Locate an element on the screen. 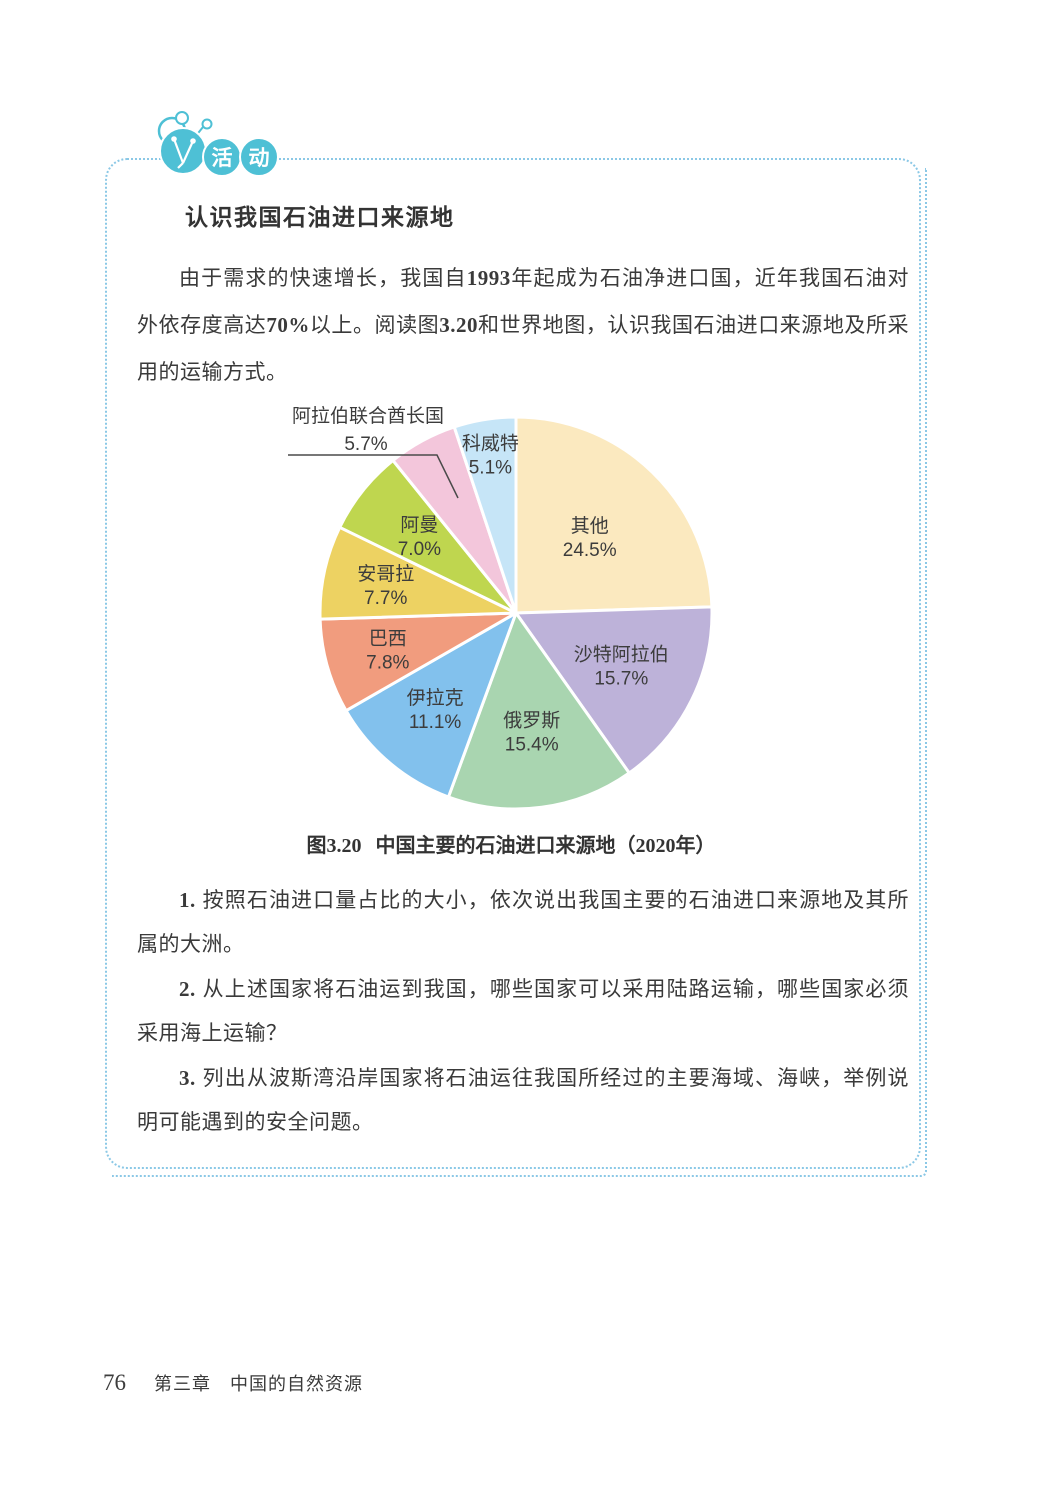  slice-value: 15.7% is located at coordinates (621, 678).